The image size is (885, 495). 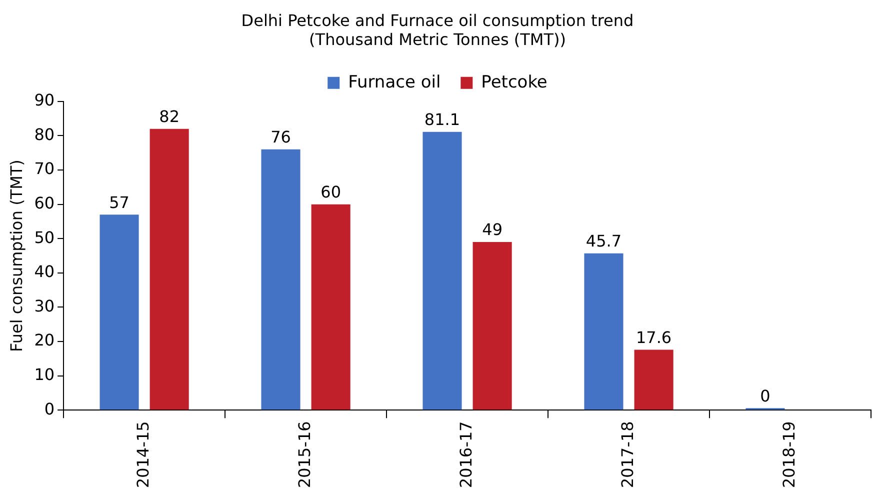 I want to click on y-tick-label: 40, so click(x=44, y=272).